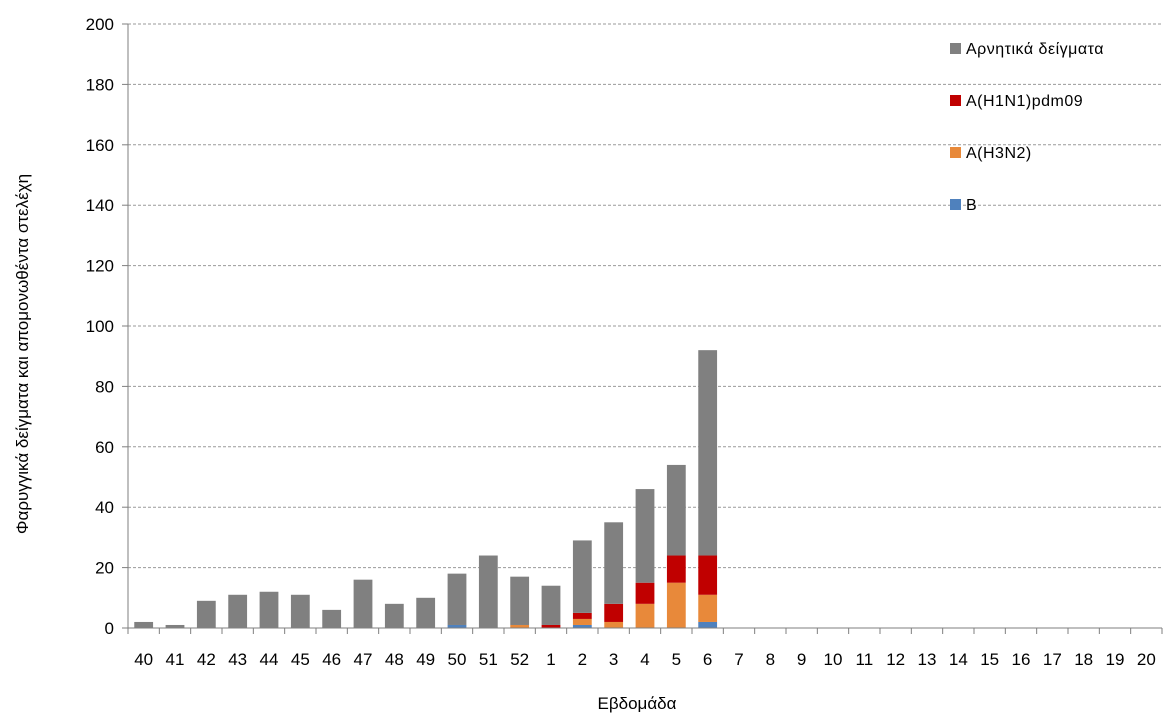 Image resolution: width=1163 pixels, height=723 pixels. I want to click on x-tick-label: 40, so click(143, 659).